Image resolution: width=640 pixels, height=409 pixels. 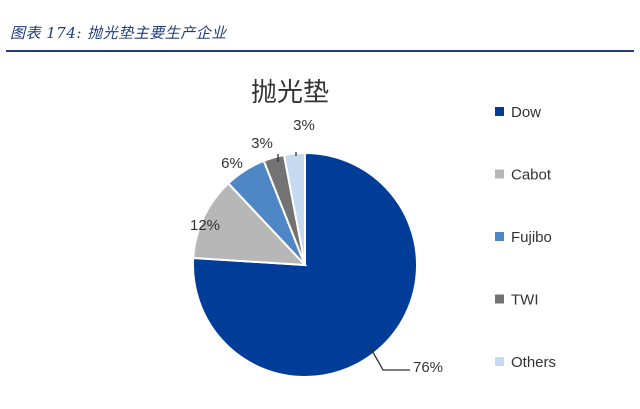 What do you see at coordinates (428, 367) in the screenshot?
I see `data-label-dow: 76%` at bounding box center [428, 367].